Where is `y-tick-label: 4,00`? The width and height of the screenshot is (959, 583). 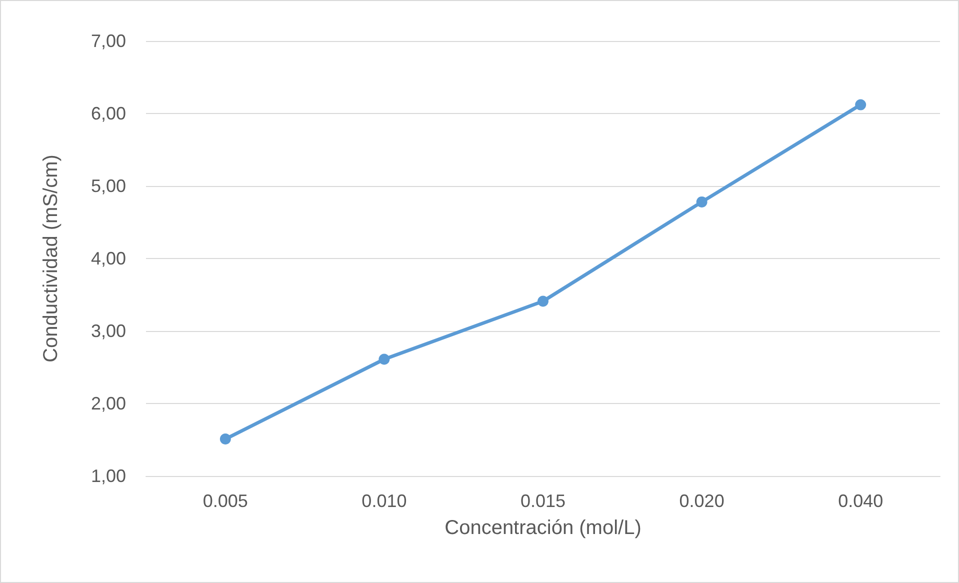
y-tick-label: 4,00 is located at coordinates (108, 258).